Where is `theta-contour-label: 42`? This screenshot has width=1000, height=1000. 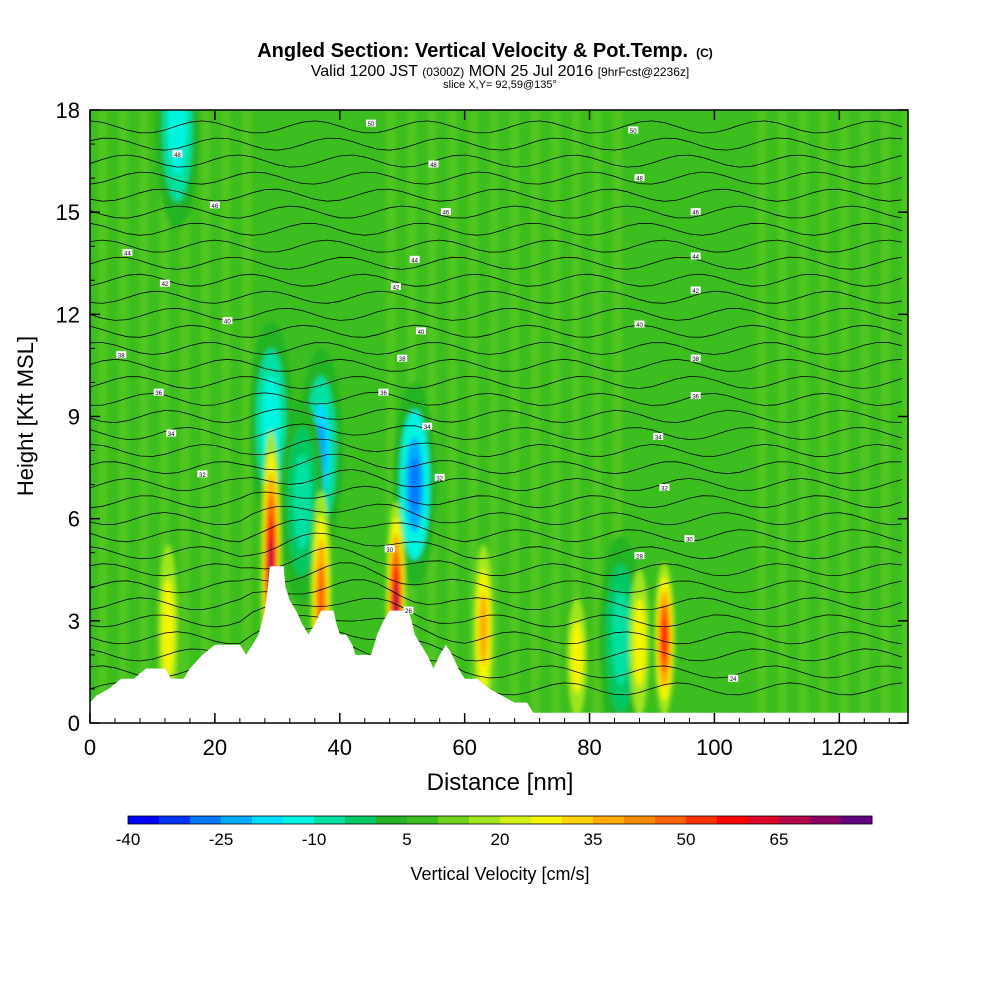
theta-contour-label: 42 is located at coordinates (395, 287).